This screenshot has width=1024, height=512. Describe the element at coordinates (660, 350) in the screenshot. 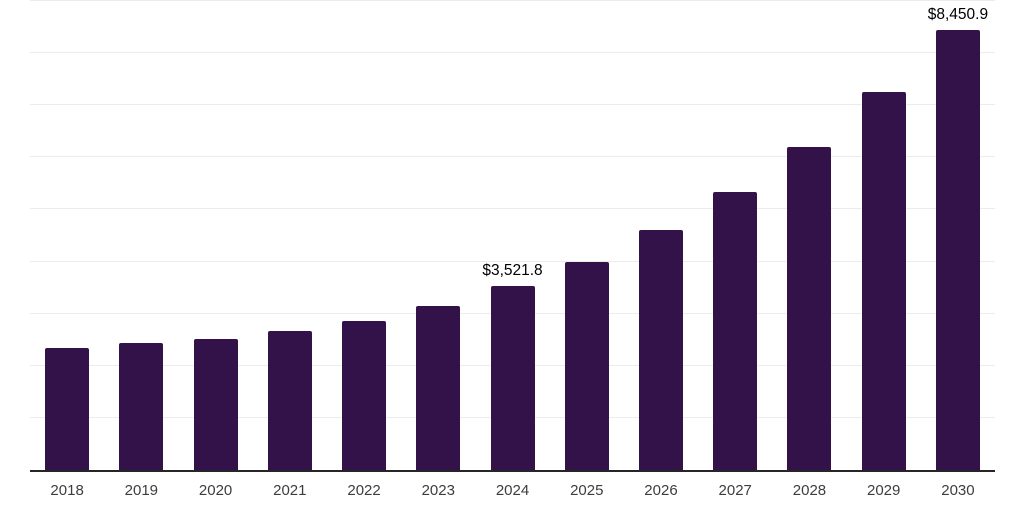

I see `bar-2026` at that location.